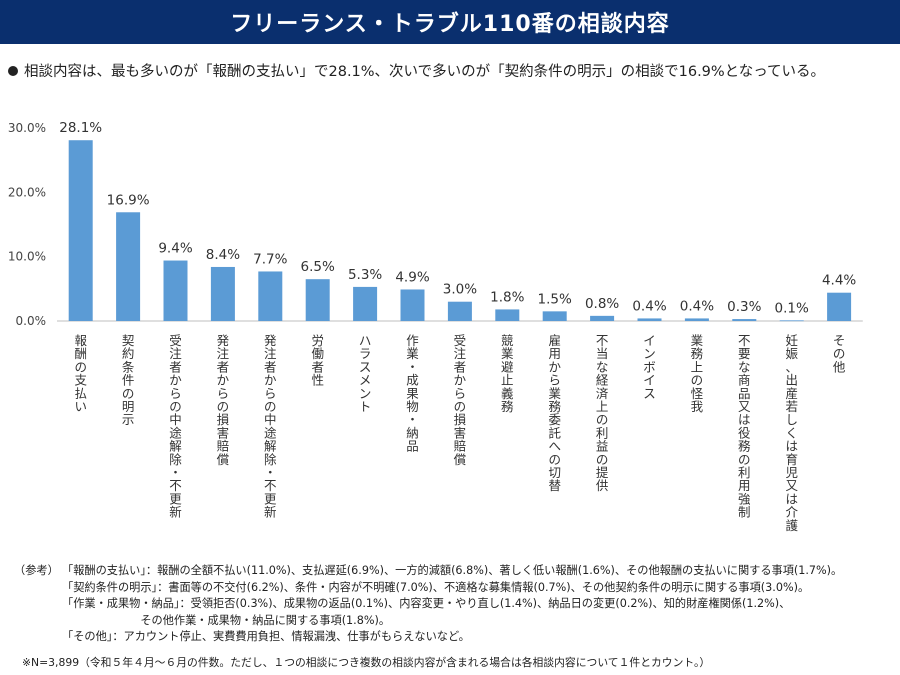  Describe the element at coordinates (128, 380) in the screenshot. I see `category-label: 契約条件の明示` at that location.